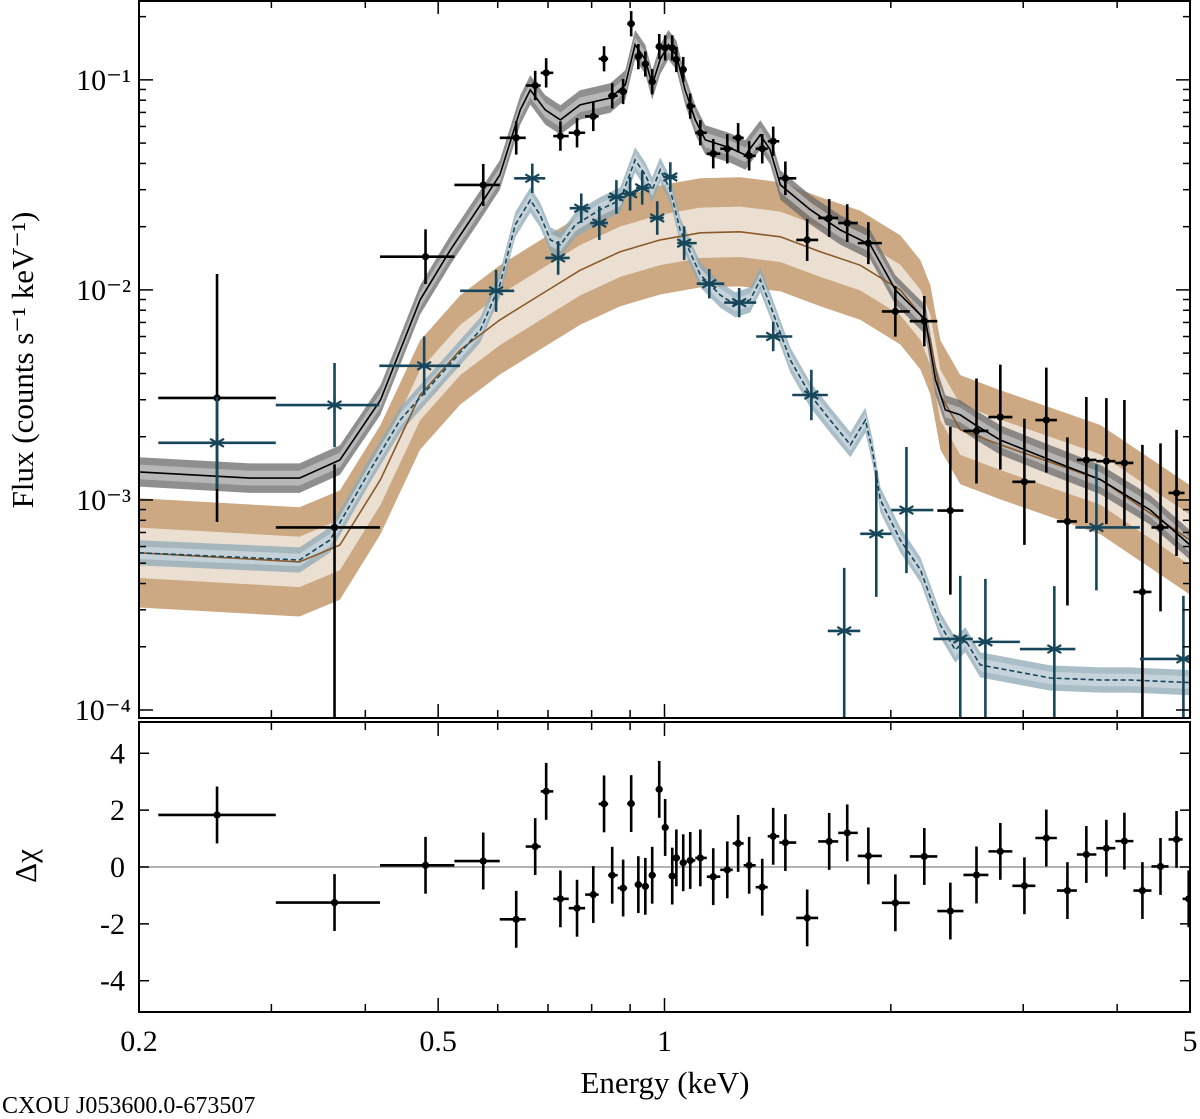 The image size is (1200, 1119). Describe the element at coordinates (112, 924) in the screenshot. I see `y-tick-label: -2` at that location.